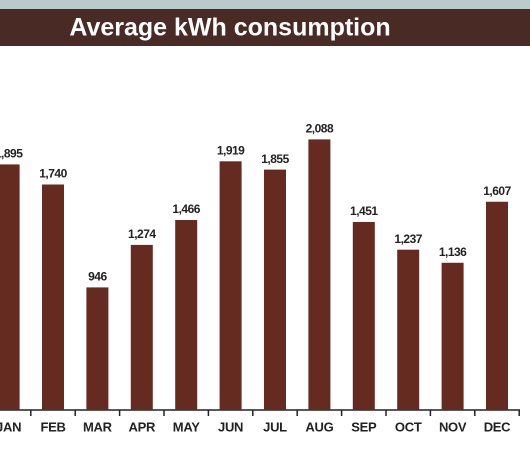  Describe the element at coordinates (320, 129) in the screenshot. I see `value-label: 2,088` at that location.